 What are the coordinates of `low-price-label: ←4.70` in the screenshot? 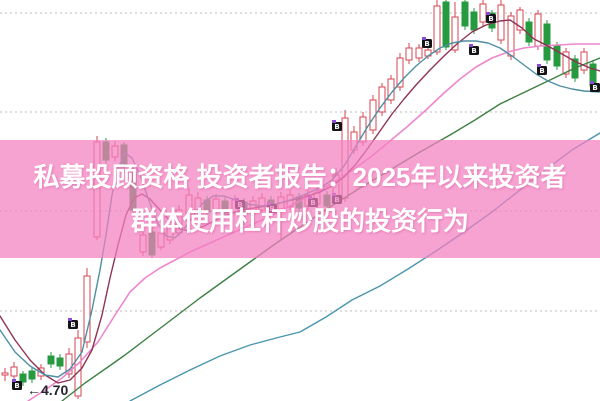 It's located at (47, 390).